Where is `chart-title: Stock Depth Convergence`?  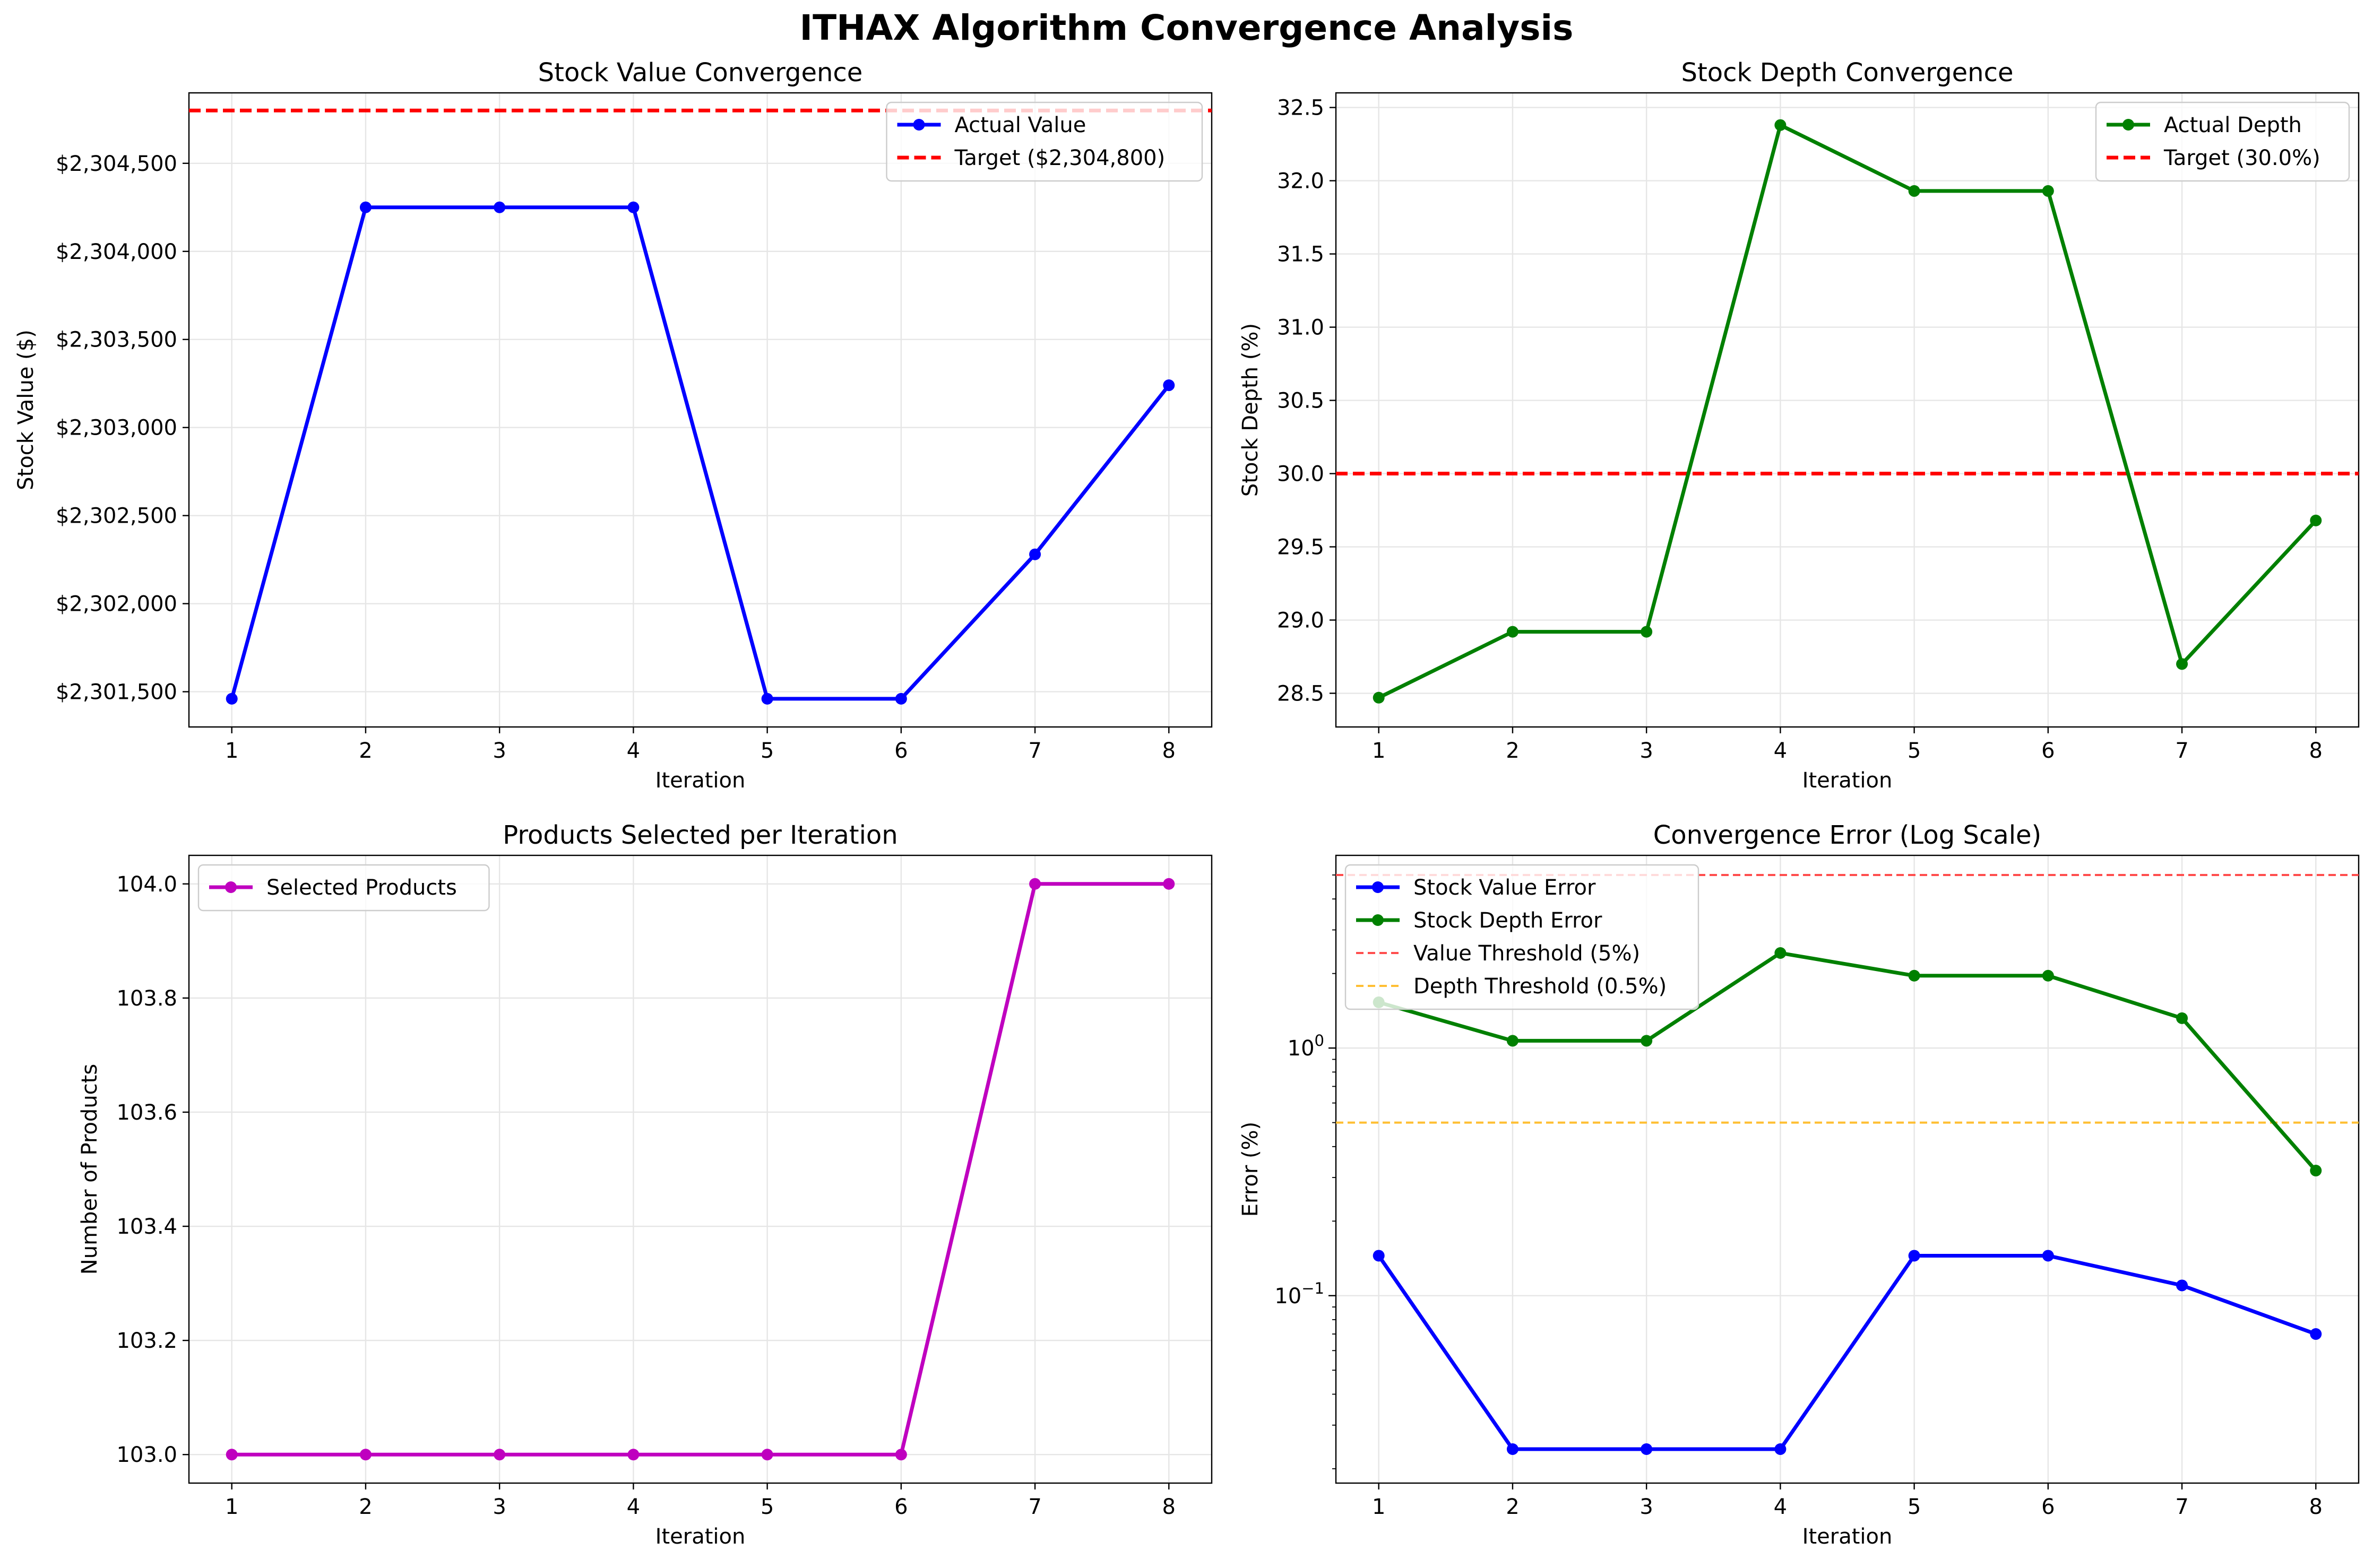 chart-title: Stock Depth Convergence is located at coordinates (1847, 73).